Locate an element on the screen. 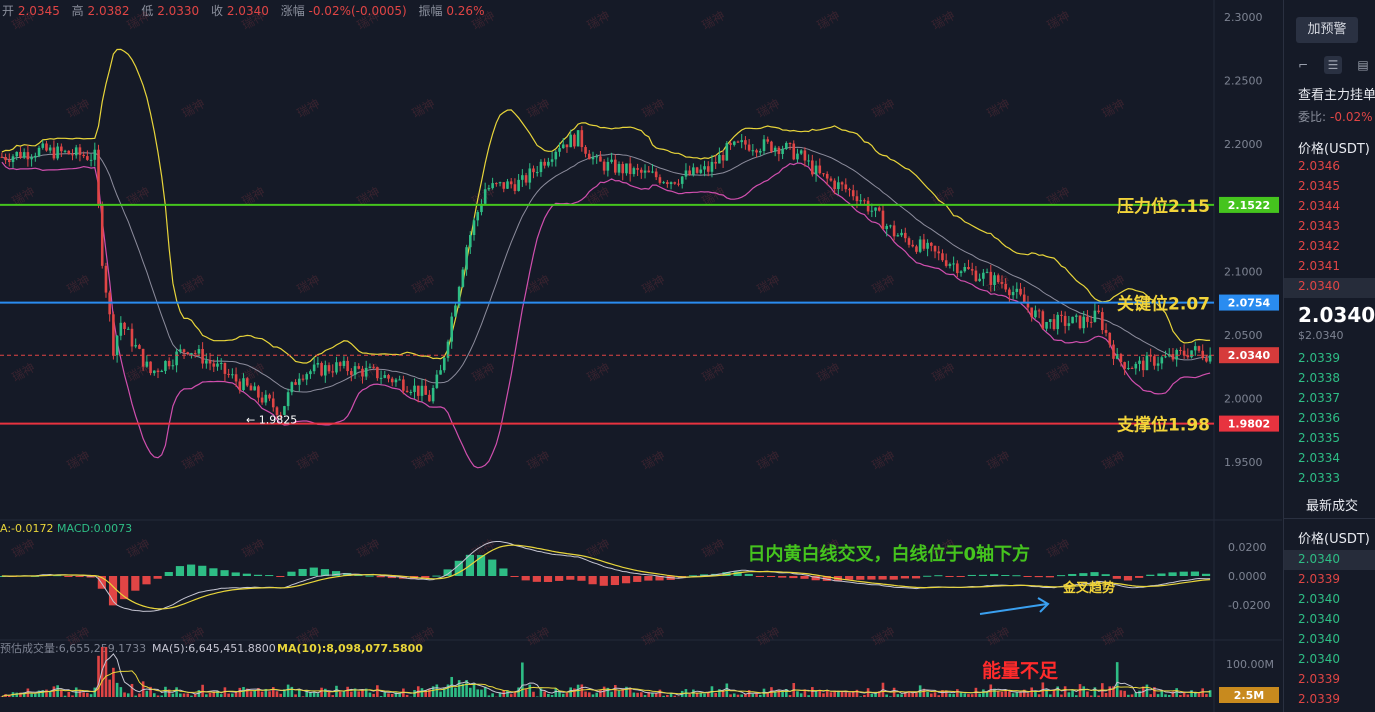 Image resolution: width=1375 pixels, height=712 pixels. bid-row: 2.0333 is located at coordinates (1319, 478).